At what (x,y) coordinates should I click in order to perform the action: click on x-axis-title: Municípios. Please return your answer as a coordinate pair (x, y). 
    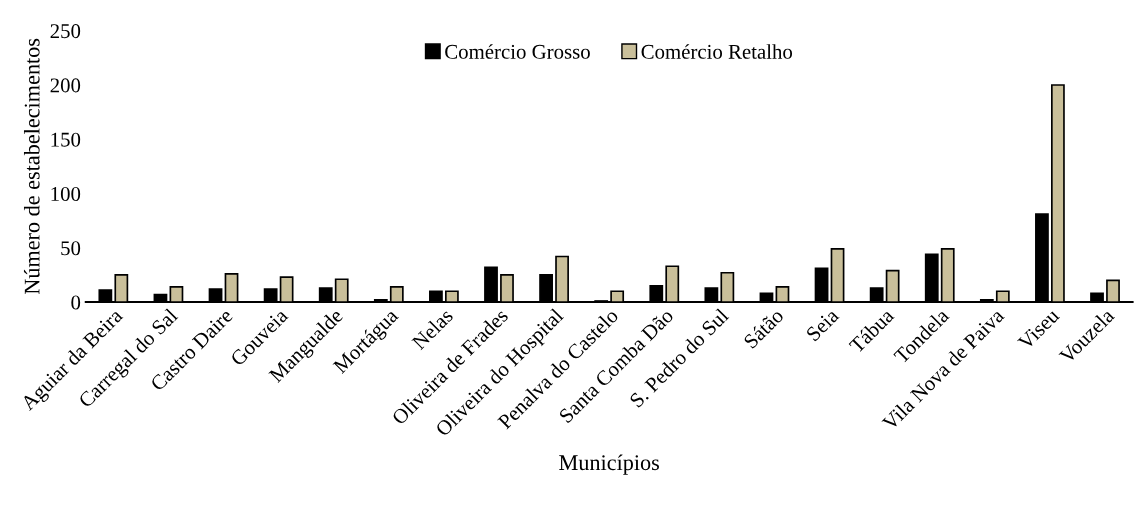
    Looking at the image, I should click on (609, 464).